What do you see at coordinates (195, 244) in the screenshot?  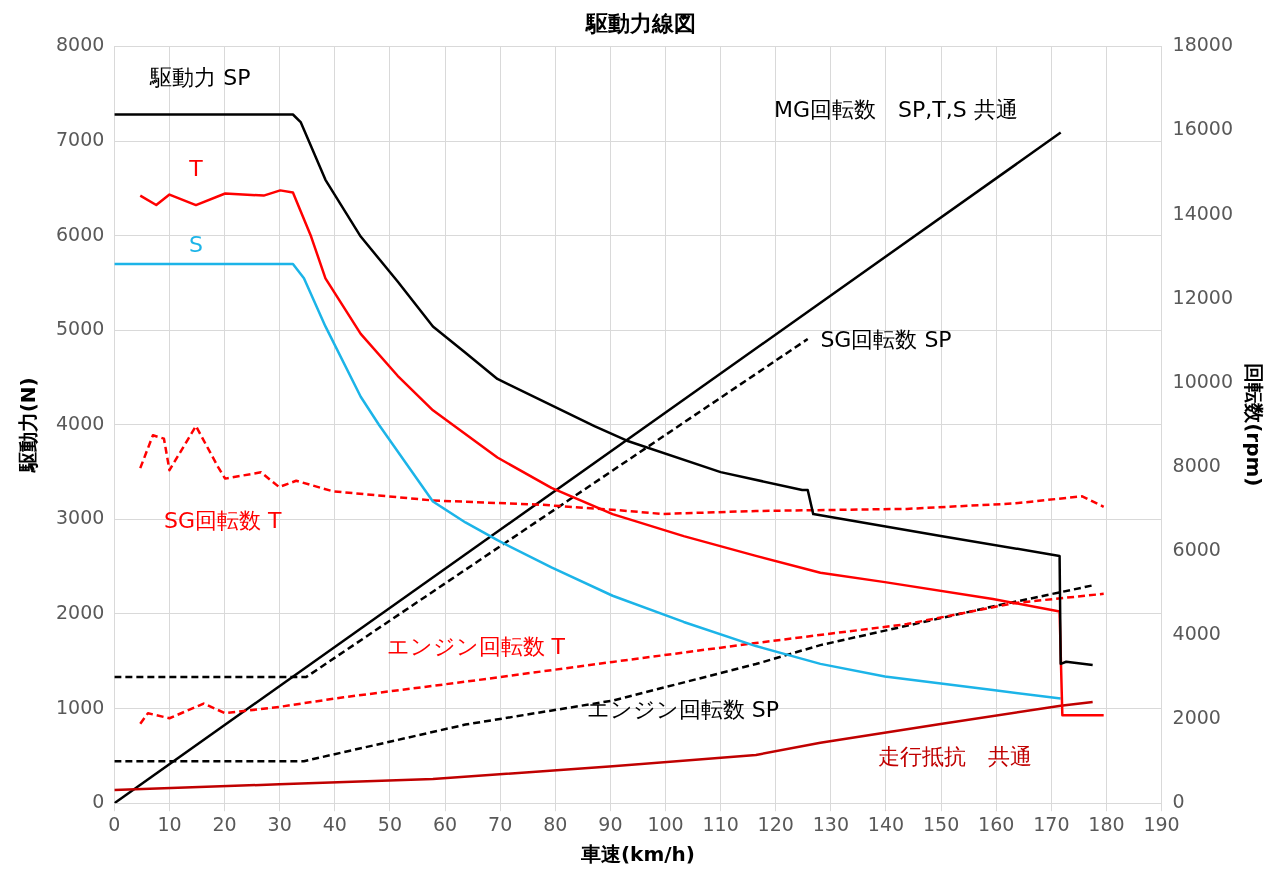 I see `series-label: S` at bounding box center [195, 244].